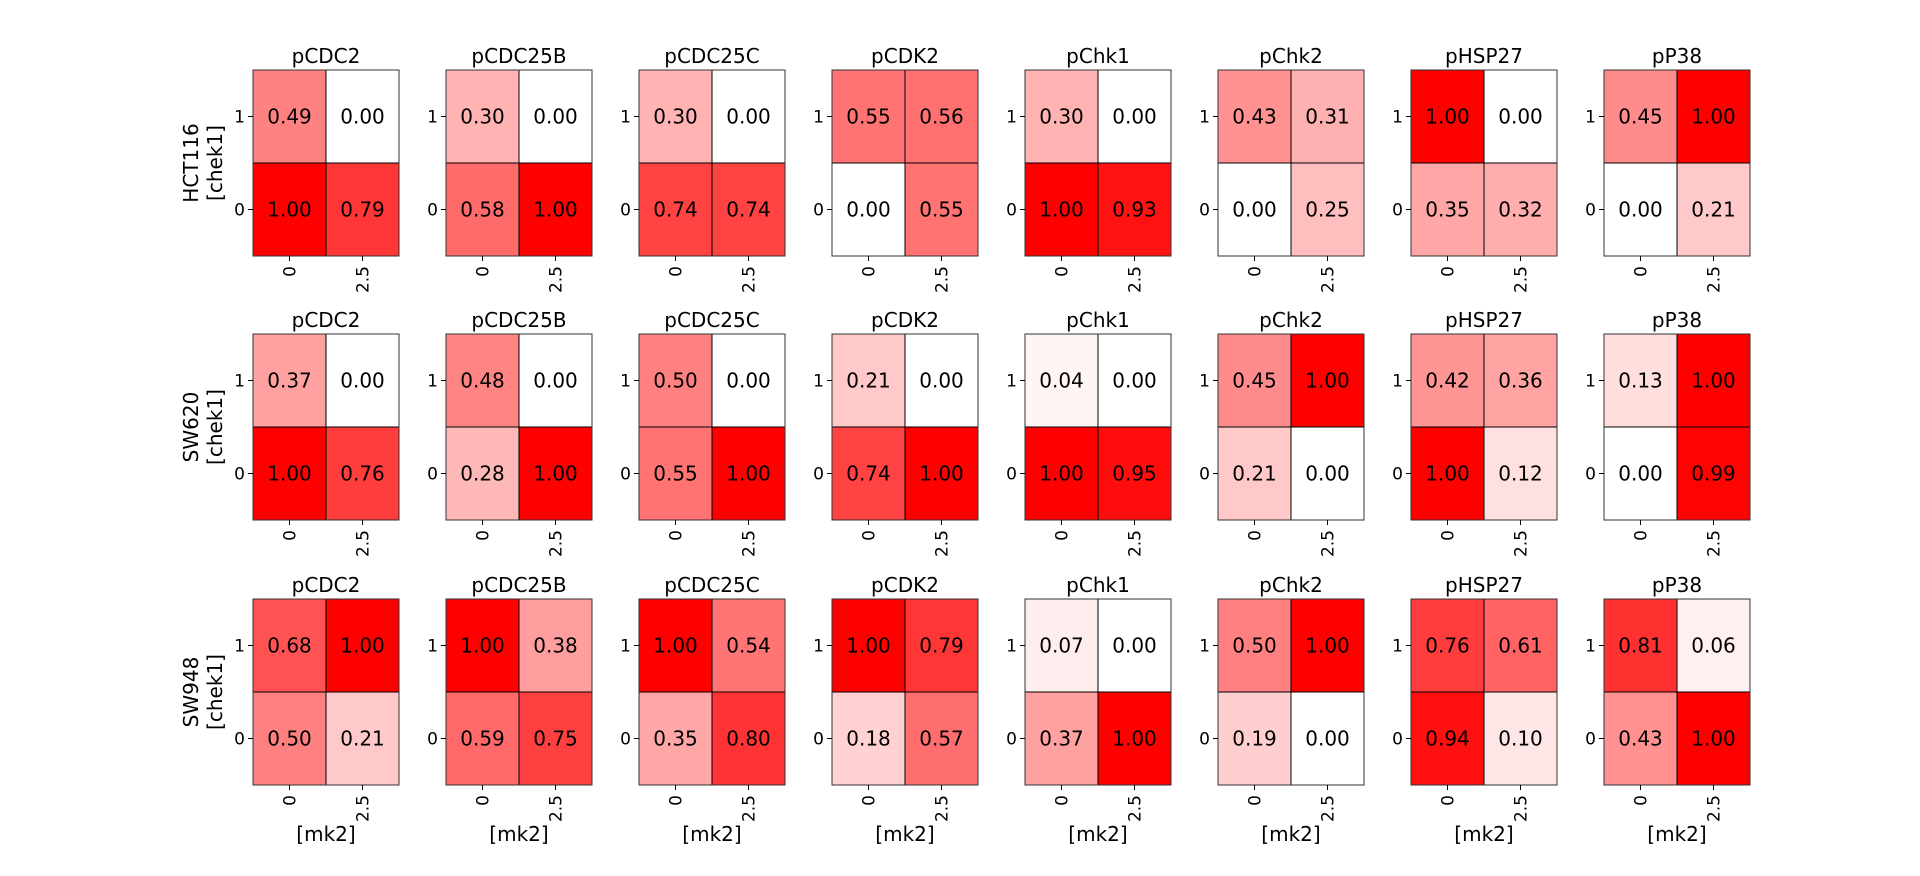 The height and width of the screenshot is (876, 1920). I want to click on panel-title: pHSP27, so click(1484, 585).